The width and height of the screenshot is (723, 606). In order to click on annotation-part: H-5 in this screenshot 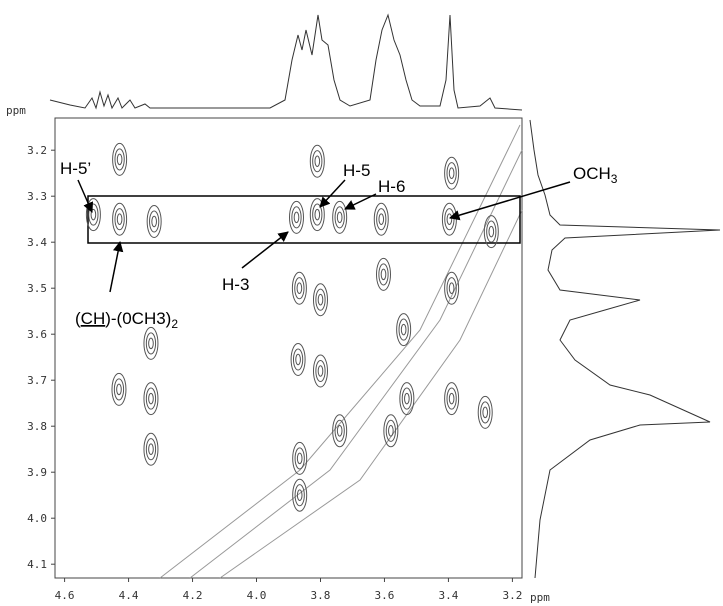, I will do `click(356, 170)`.